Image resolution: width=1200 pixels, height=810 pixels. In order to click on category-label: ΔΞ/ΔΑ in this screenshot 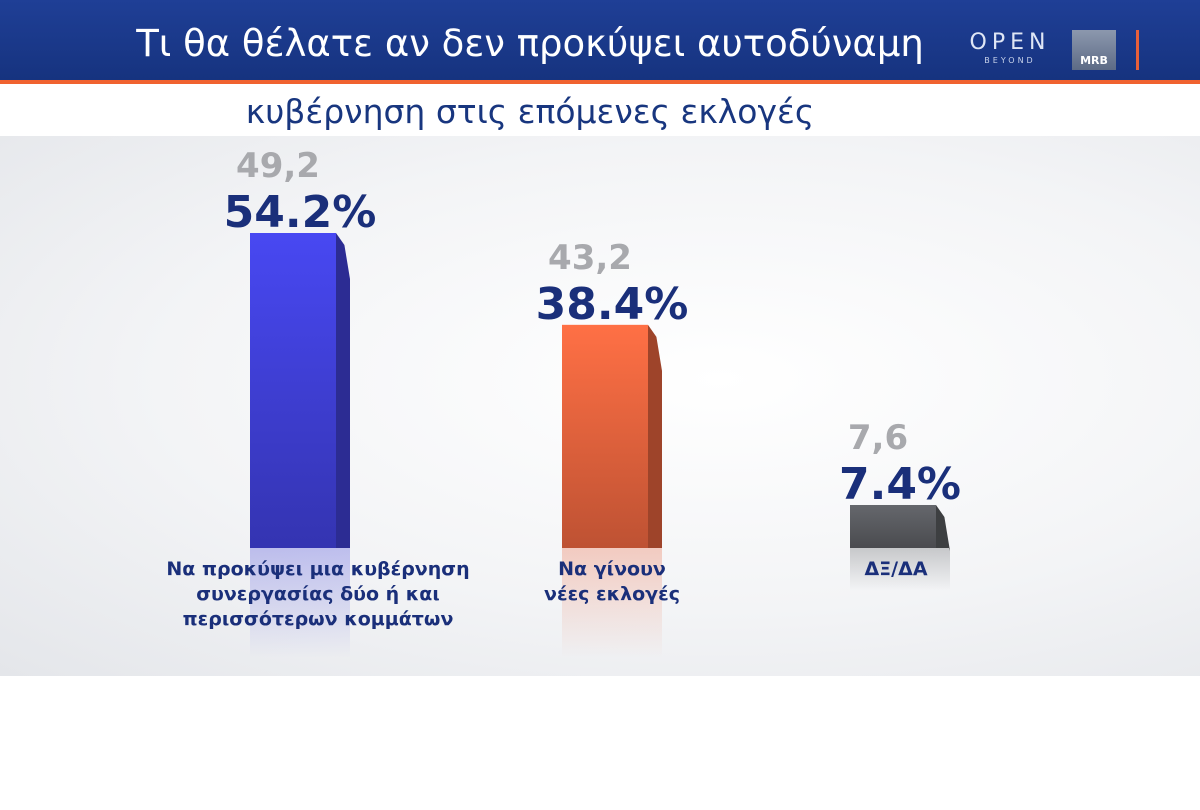, I will do `click(896, 569)`.